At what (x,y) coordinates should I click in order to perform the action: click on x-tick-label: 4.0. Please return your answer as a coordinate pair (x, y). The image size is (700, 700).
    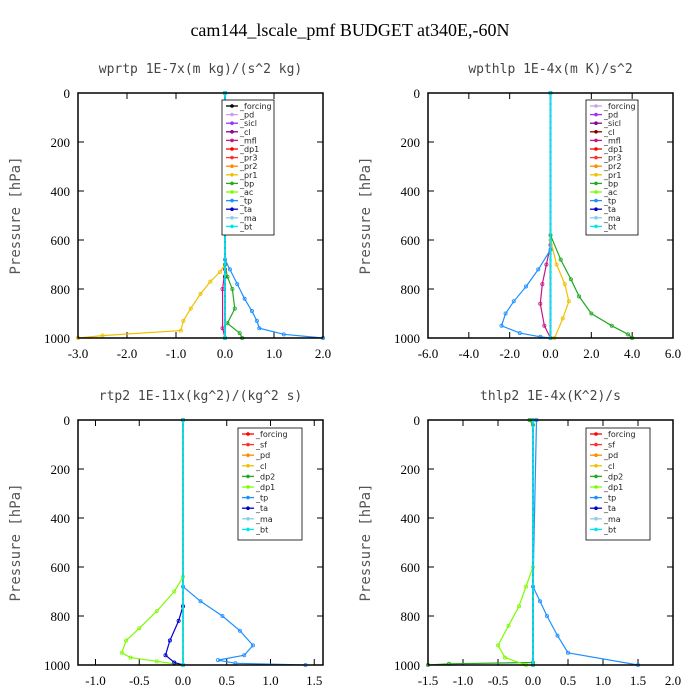
    Looking at the image, I should click on (632, 353).